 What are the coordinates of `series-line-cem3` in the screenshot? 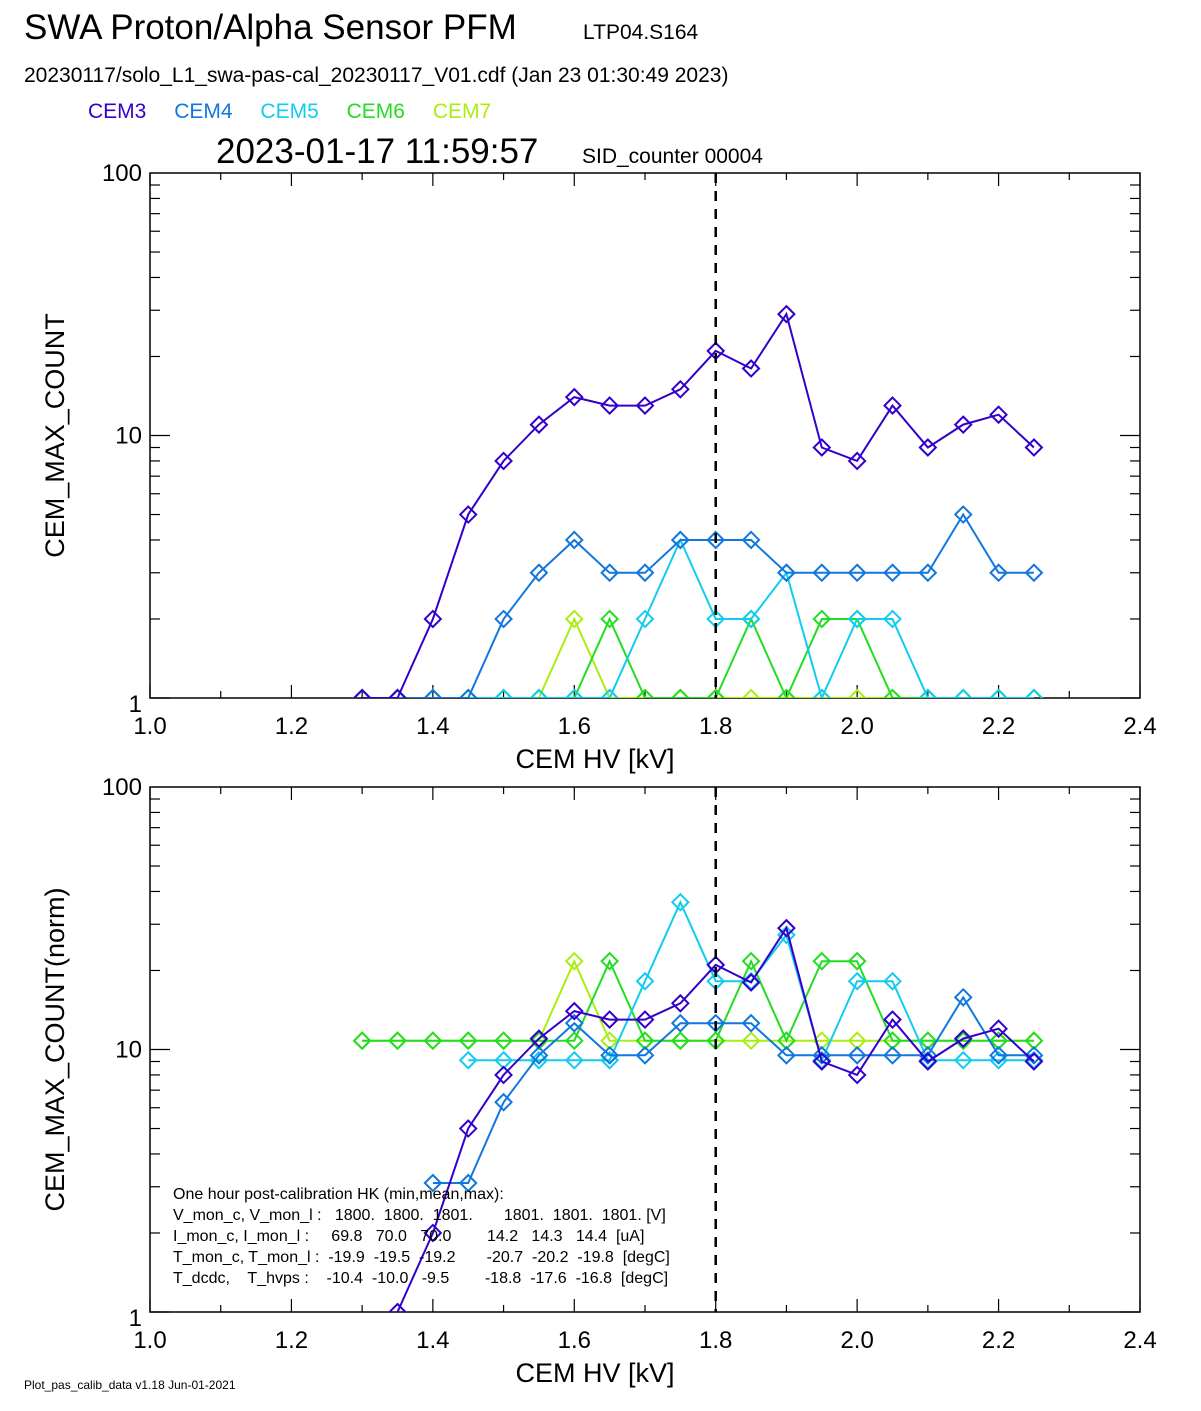 It's located at (715, 1118).